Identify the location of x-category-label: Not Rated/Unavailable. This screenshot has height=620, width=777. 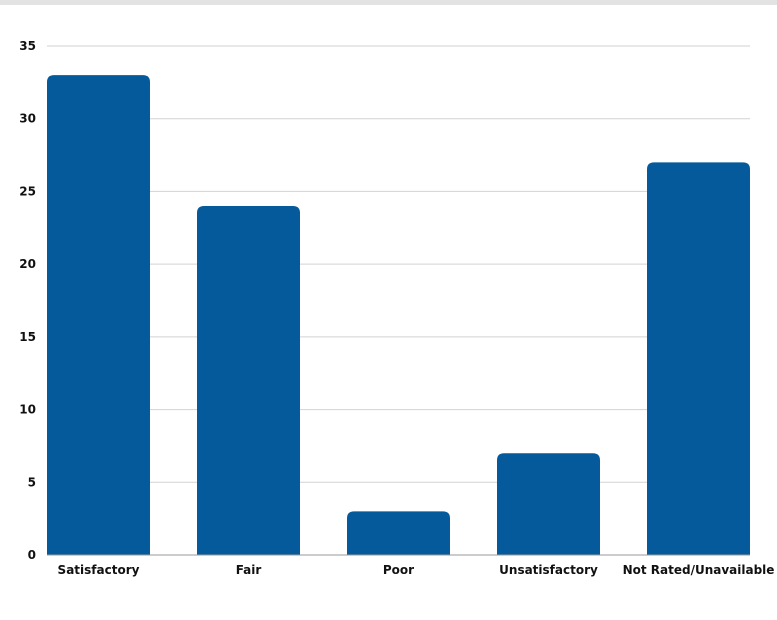
(699, 570).